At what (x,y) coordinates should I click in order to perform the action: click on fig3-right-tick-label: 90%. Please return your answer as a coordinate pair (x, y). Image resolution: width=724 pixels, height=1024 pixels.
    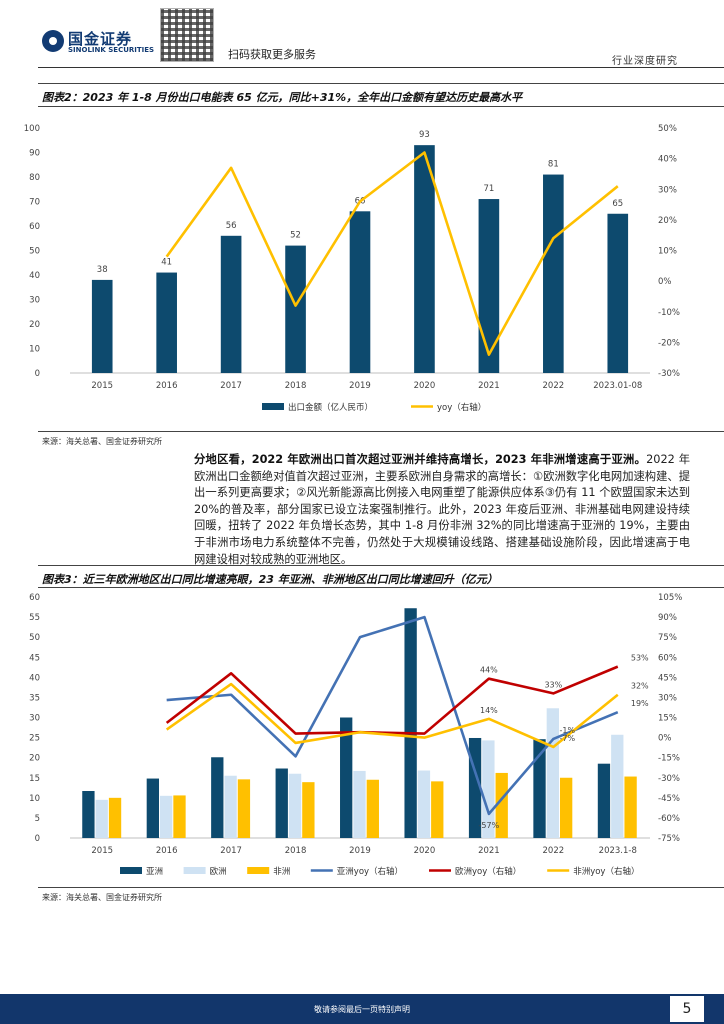
    Looking at the image, I should click on (667, 618).